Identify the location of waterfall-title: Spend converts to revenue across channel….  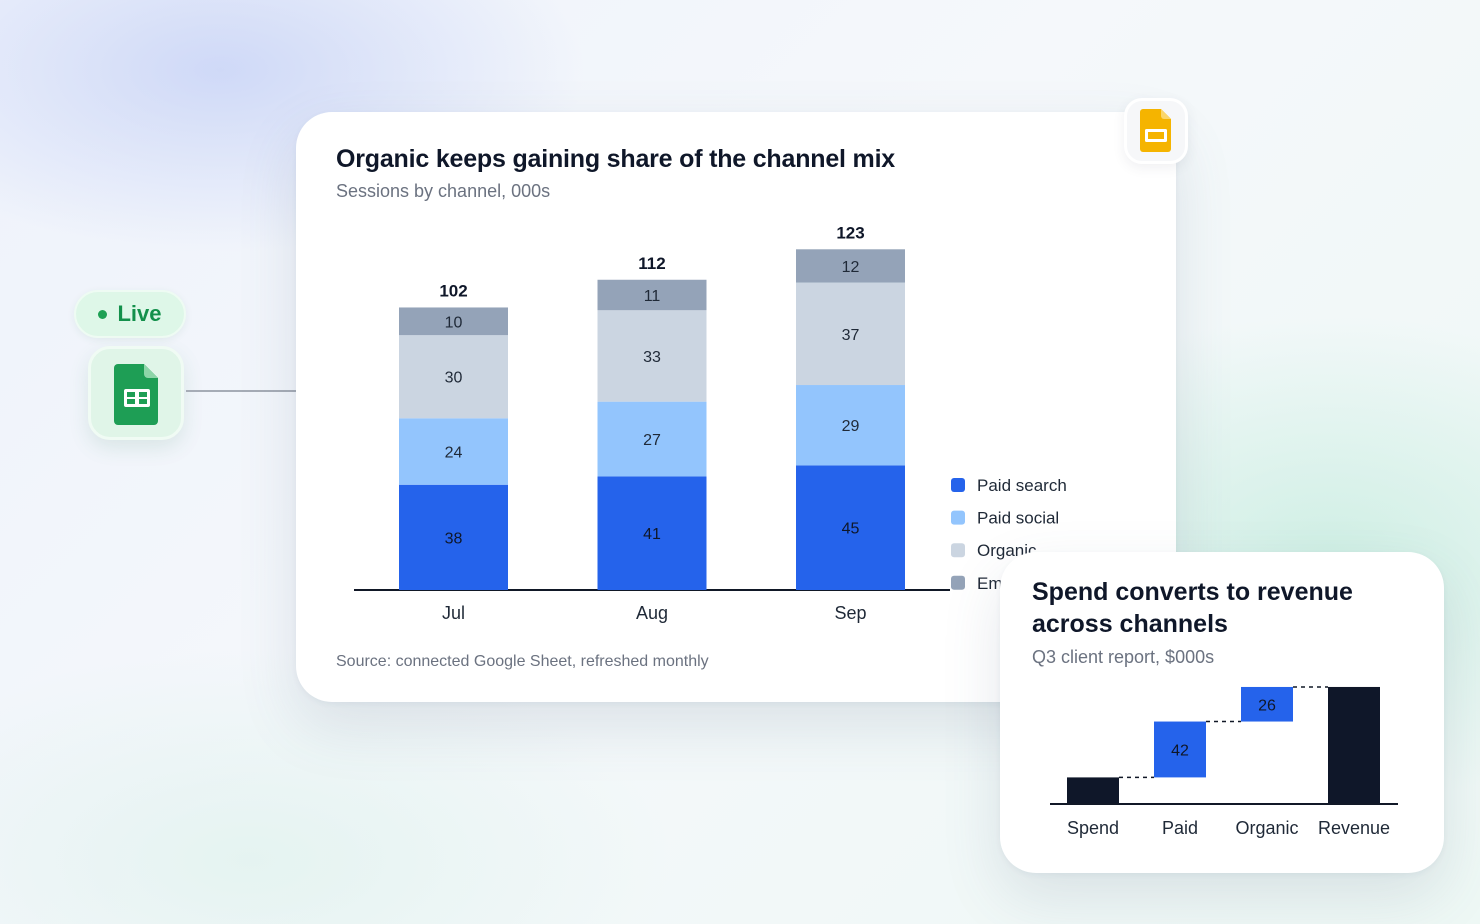
(1192, 608).